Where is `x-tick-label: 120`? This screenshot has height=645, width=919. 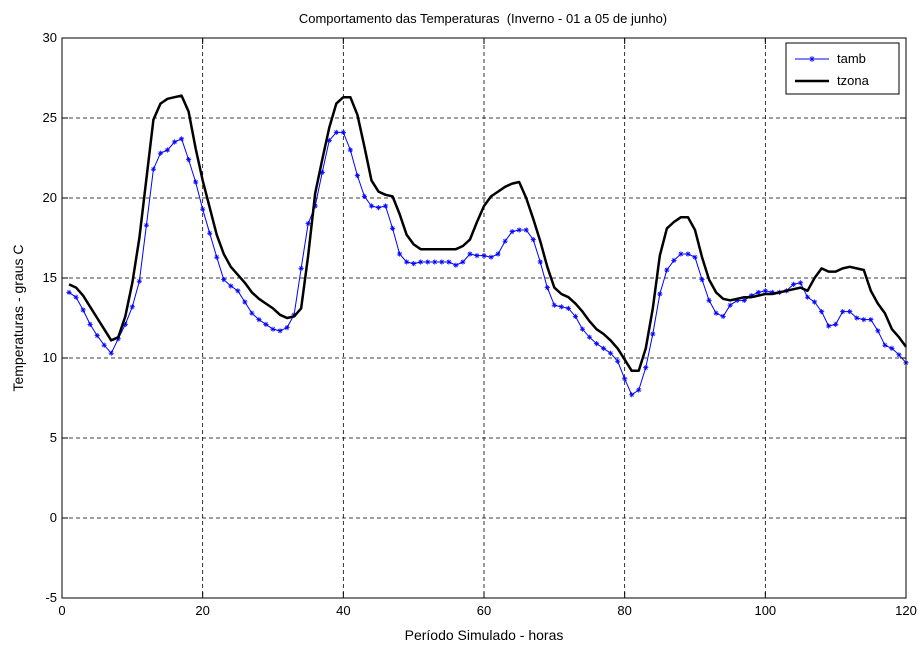
x-tick-label: 120 is located at coordinates (906, 610).